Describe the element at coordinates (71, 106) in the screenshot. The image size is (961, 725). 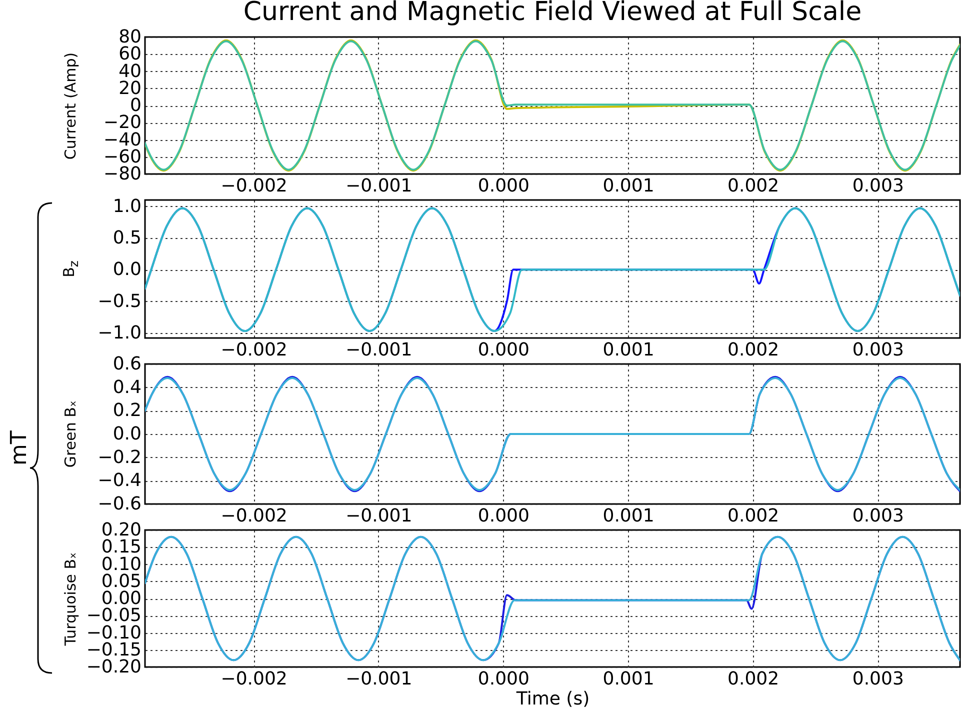
I see `y-axis-title: Current (Amp)` at that location.